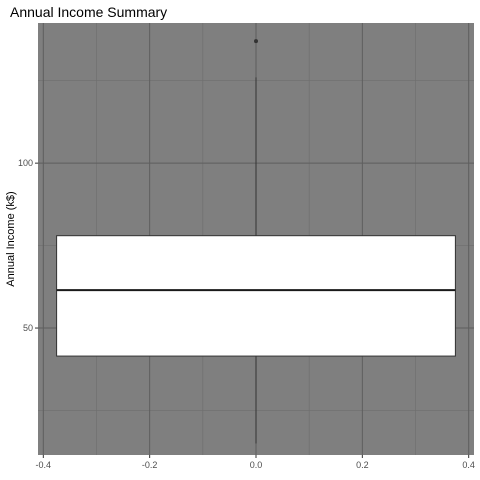  I want to click on x-tick-label: -0.4, so click(44, 465).